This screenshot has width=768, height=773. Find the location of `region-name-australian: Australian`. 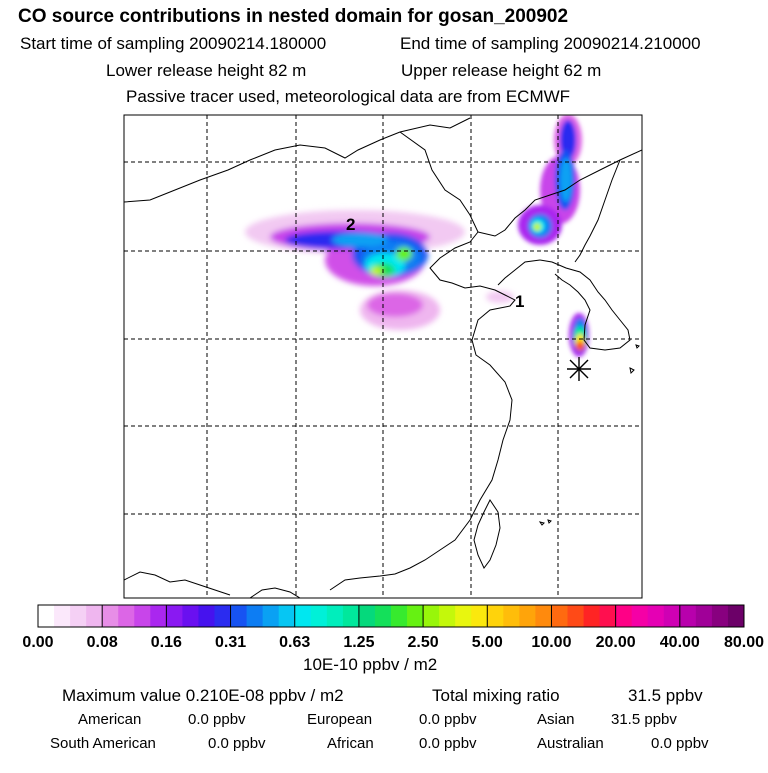

region-name-australian: Australian is located at coordinates (570, 743).